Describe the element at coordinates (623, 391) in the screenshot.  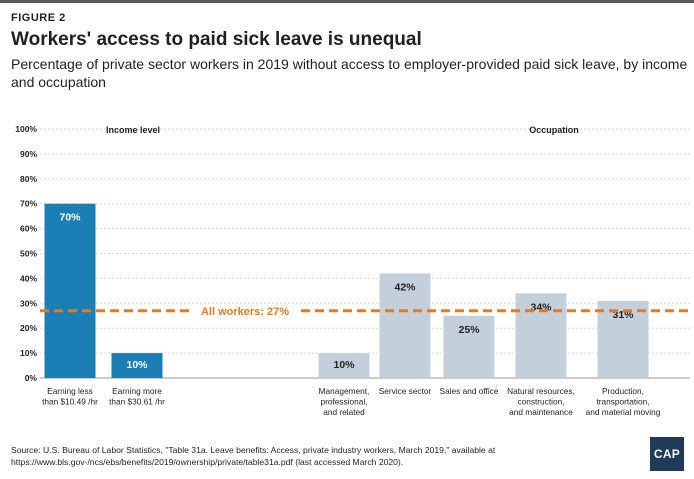
I see `x-category-label: Production,` at that location.